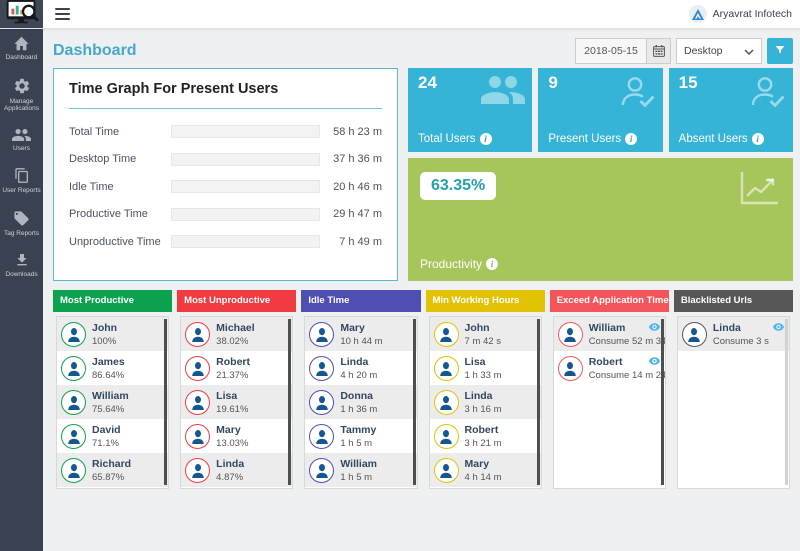  What do you see at coordinates (637, 94) in the screenshot?
I see `person-check-icon` at bounding box center [637, 94].